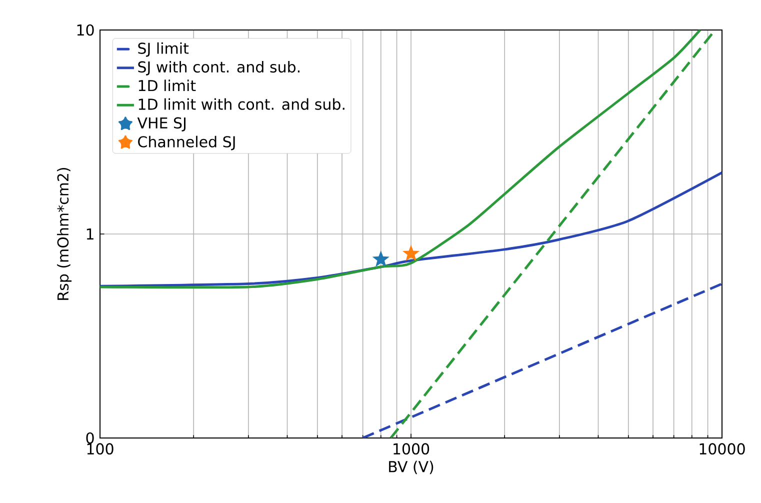  What do you see at coordinates (100, 449) in the screenshot?
I see `x-tick-label: 100` at bounding box center [100, 449].